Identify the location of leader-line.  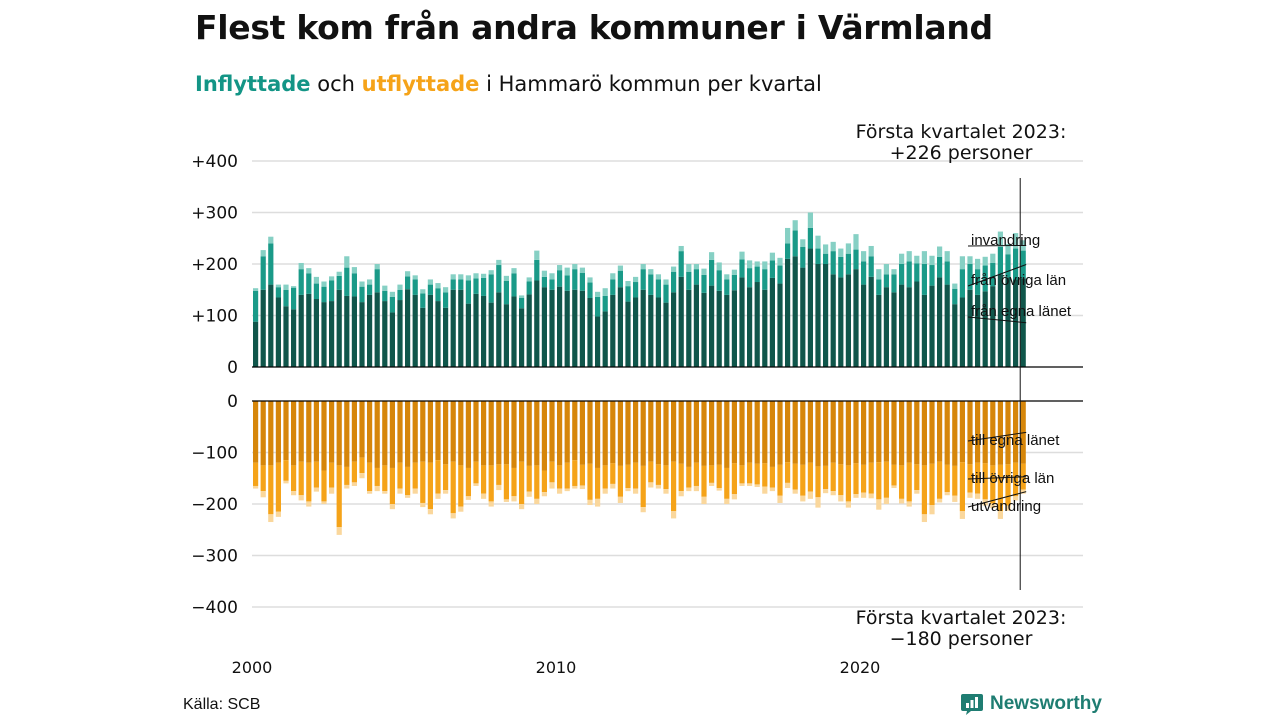
(997, 275).